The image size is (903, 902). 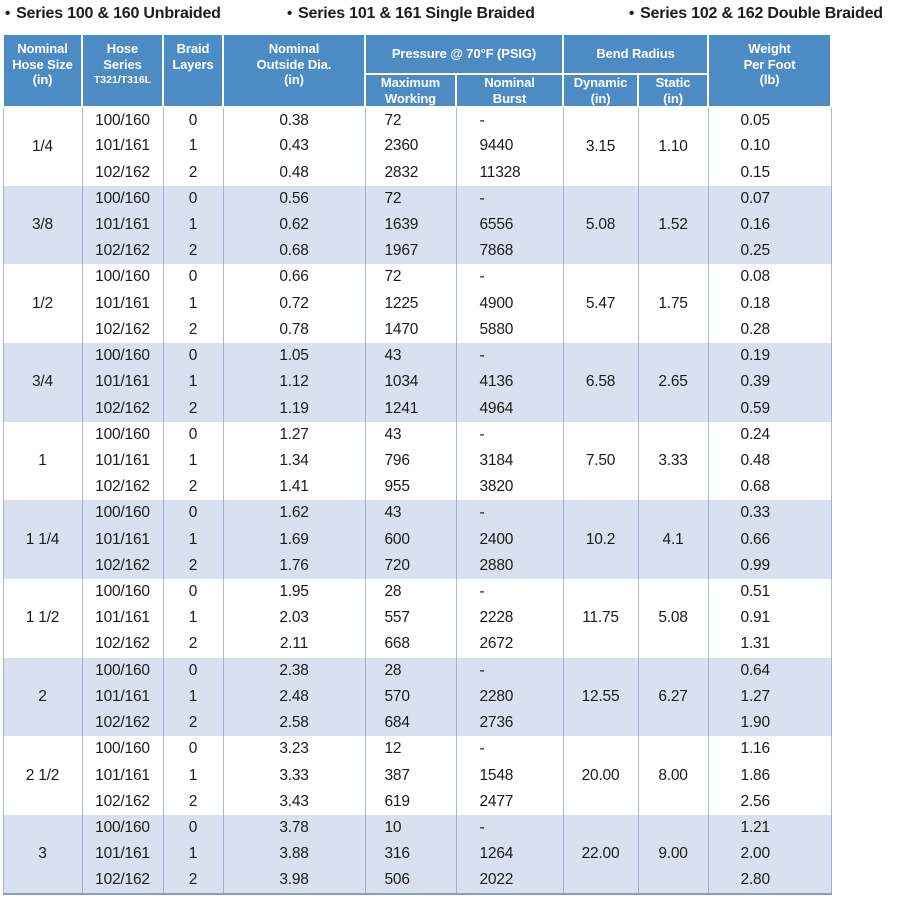 What do you see at coordinates (673, 146) in the screenshot?
I see `cell-static: 1.10` at bounding box center [673, 146].